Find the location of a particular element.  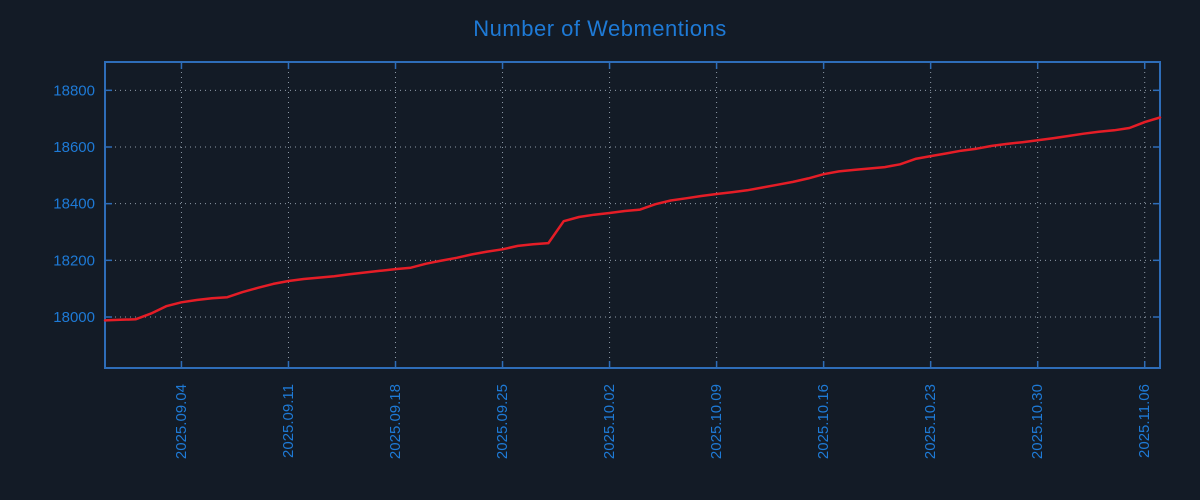

x-tick-label: 2025.10.16 is located at coordinates (823, 421).